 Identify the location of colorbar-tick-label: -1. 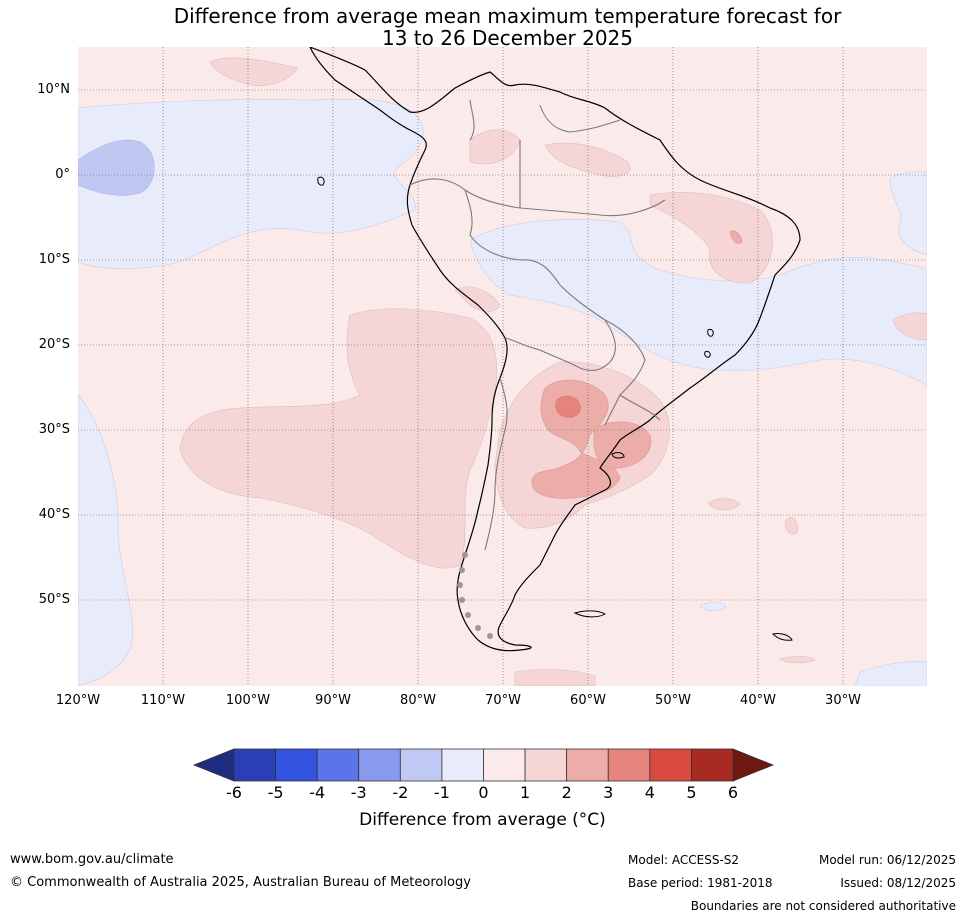
(441, 792).